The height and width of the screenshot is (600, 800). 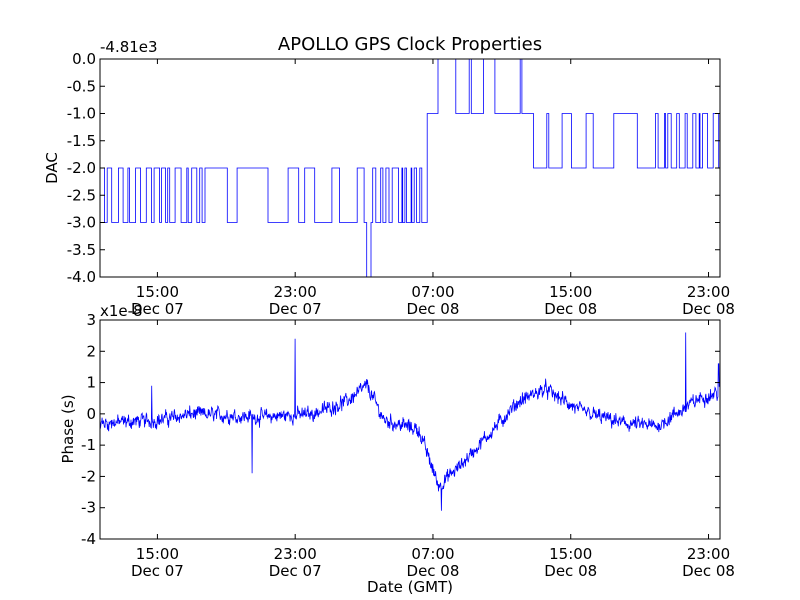 I want to click on y-tick-label: 0, so click(x=91, y=414).